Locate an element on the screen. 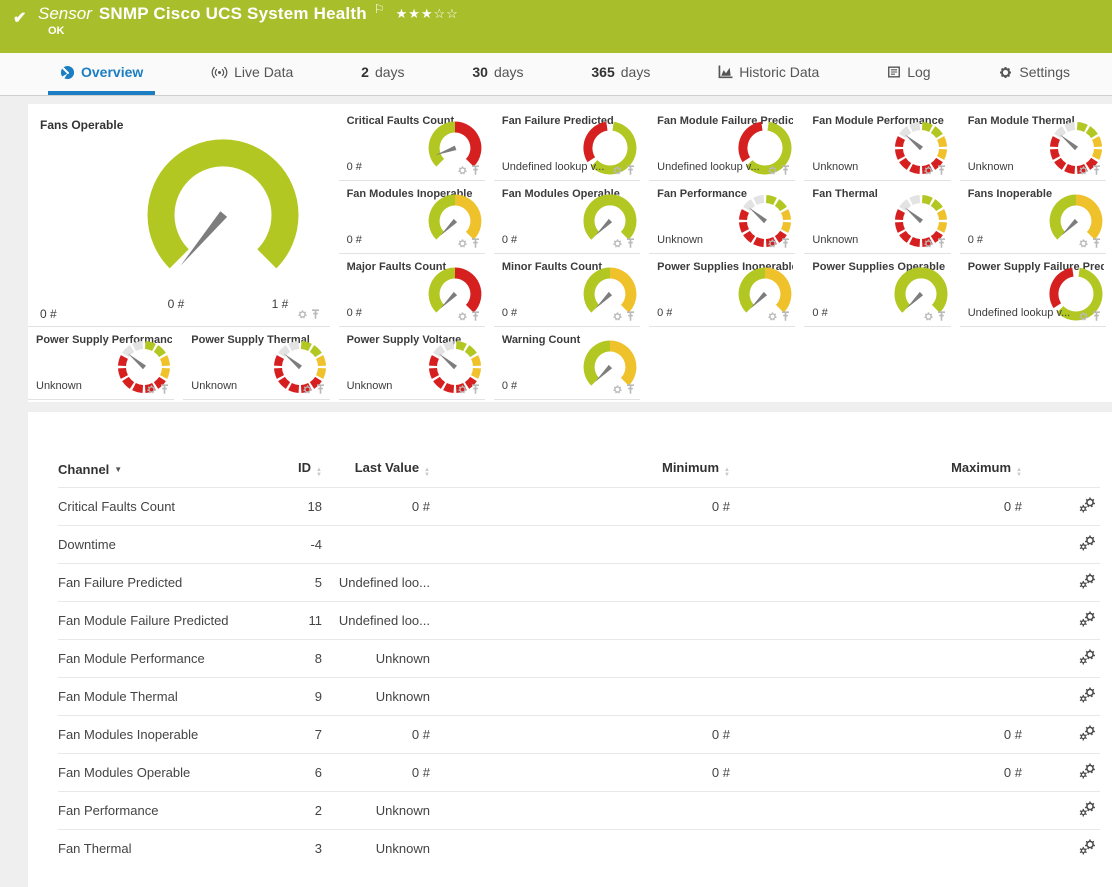  tab-settings: Settings is located at coordinates (1034, 74).